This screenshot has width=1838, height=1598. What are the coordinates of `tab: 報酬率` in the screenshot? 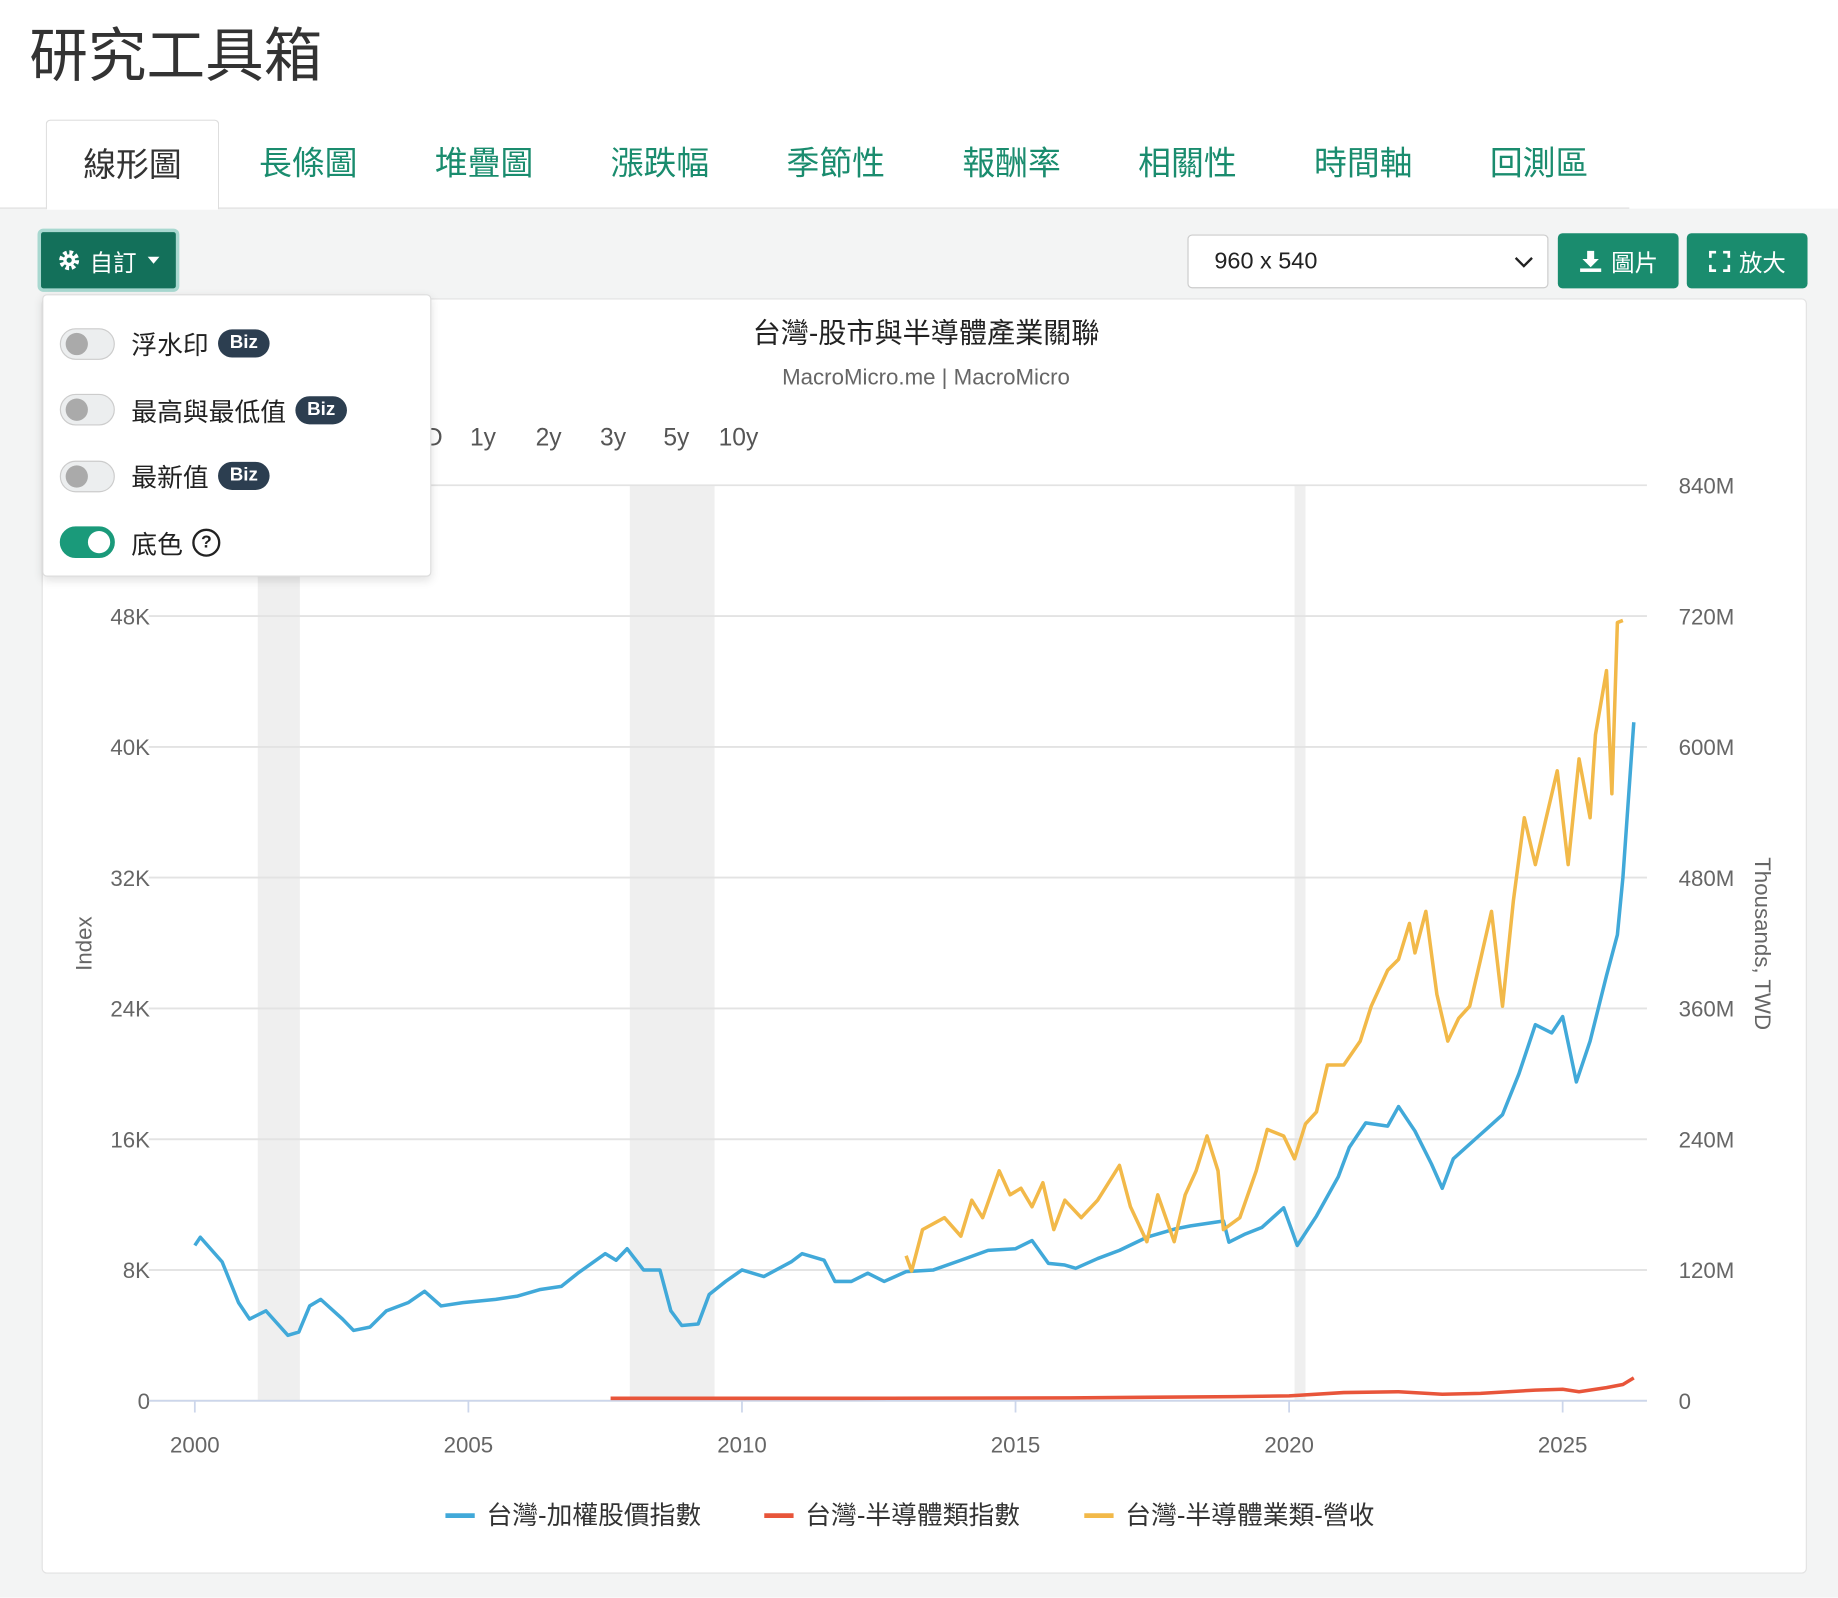 It's located at (1011, 163).